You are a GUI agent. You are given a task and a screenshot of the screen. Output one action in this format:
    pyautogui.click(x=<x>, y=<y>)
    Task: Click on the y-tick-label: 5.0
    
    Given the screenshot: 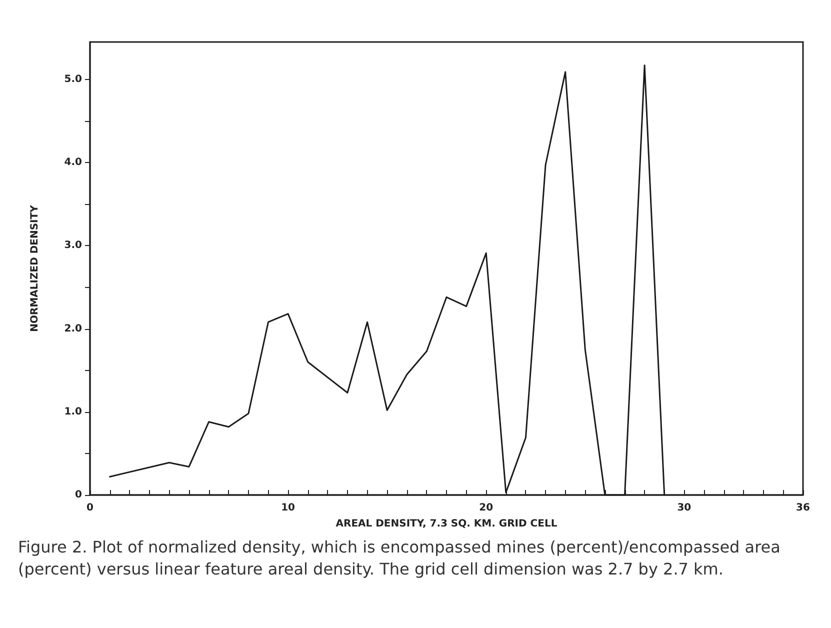 What is the action you would take?
    pyautogui.click(x=73, y=79)
    